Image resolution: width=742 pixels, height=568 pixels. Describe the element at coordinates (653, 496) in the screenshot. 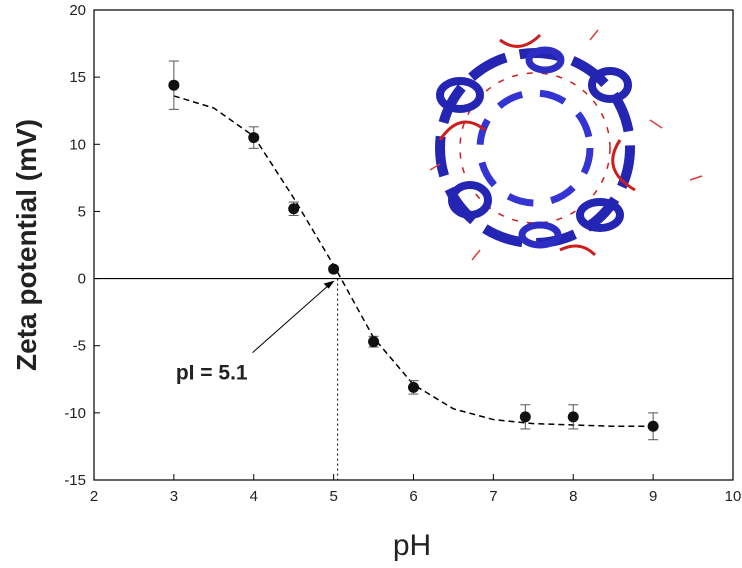

I see `x-tick-label: 9` at that location.